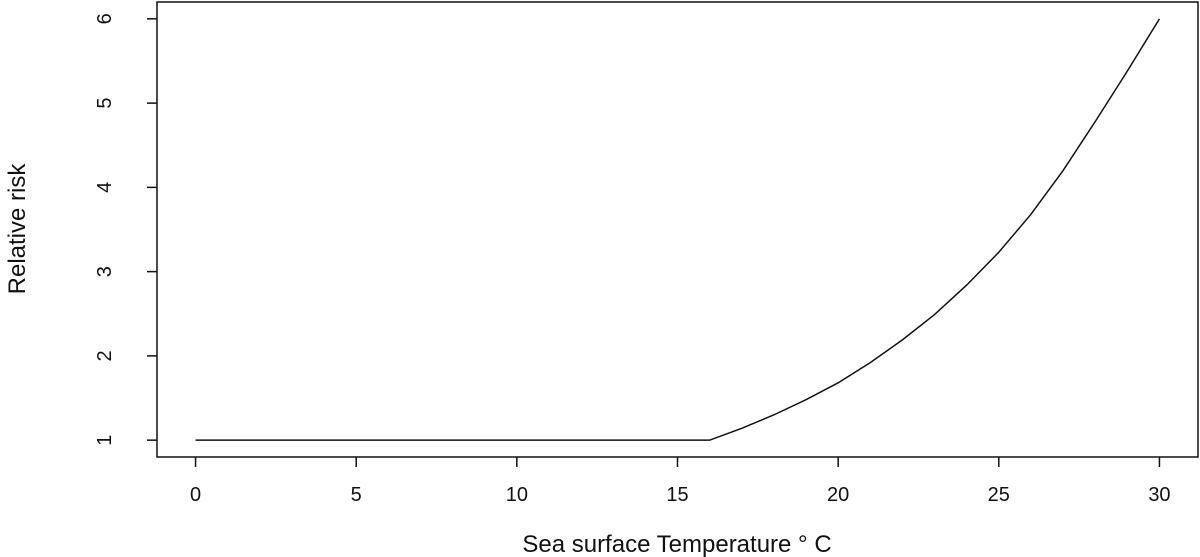 The image size is (1200, 557). I want to click on y-tick-label: 4, so click(105, 187).